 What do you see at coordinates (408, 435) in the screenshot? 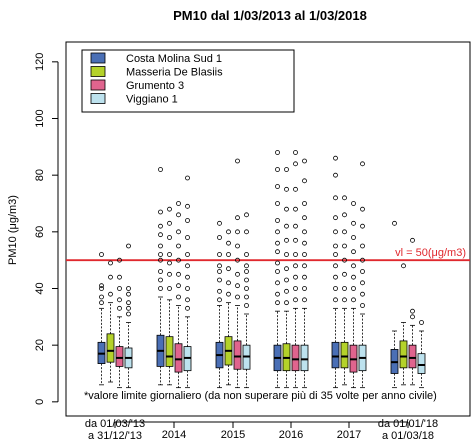
I see `x-tick-label: a 01/03/18` at bounding box center [408, 435].